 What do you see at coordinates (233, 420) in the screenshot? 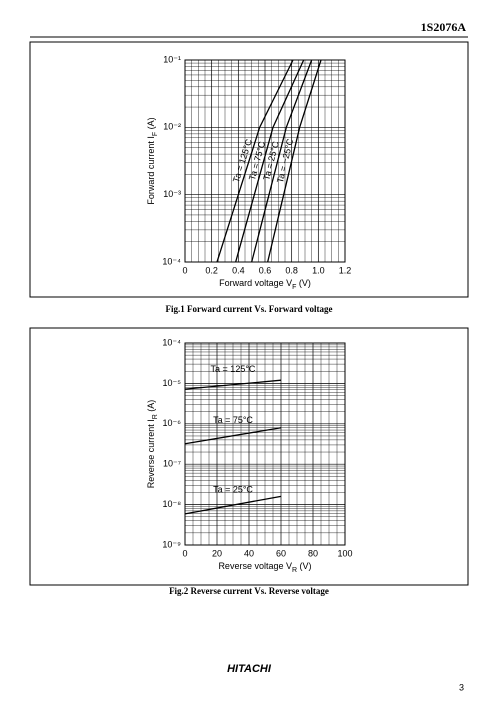
I see `series-label: Ta = 75°C` at bounding box center [233, 420].